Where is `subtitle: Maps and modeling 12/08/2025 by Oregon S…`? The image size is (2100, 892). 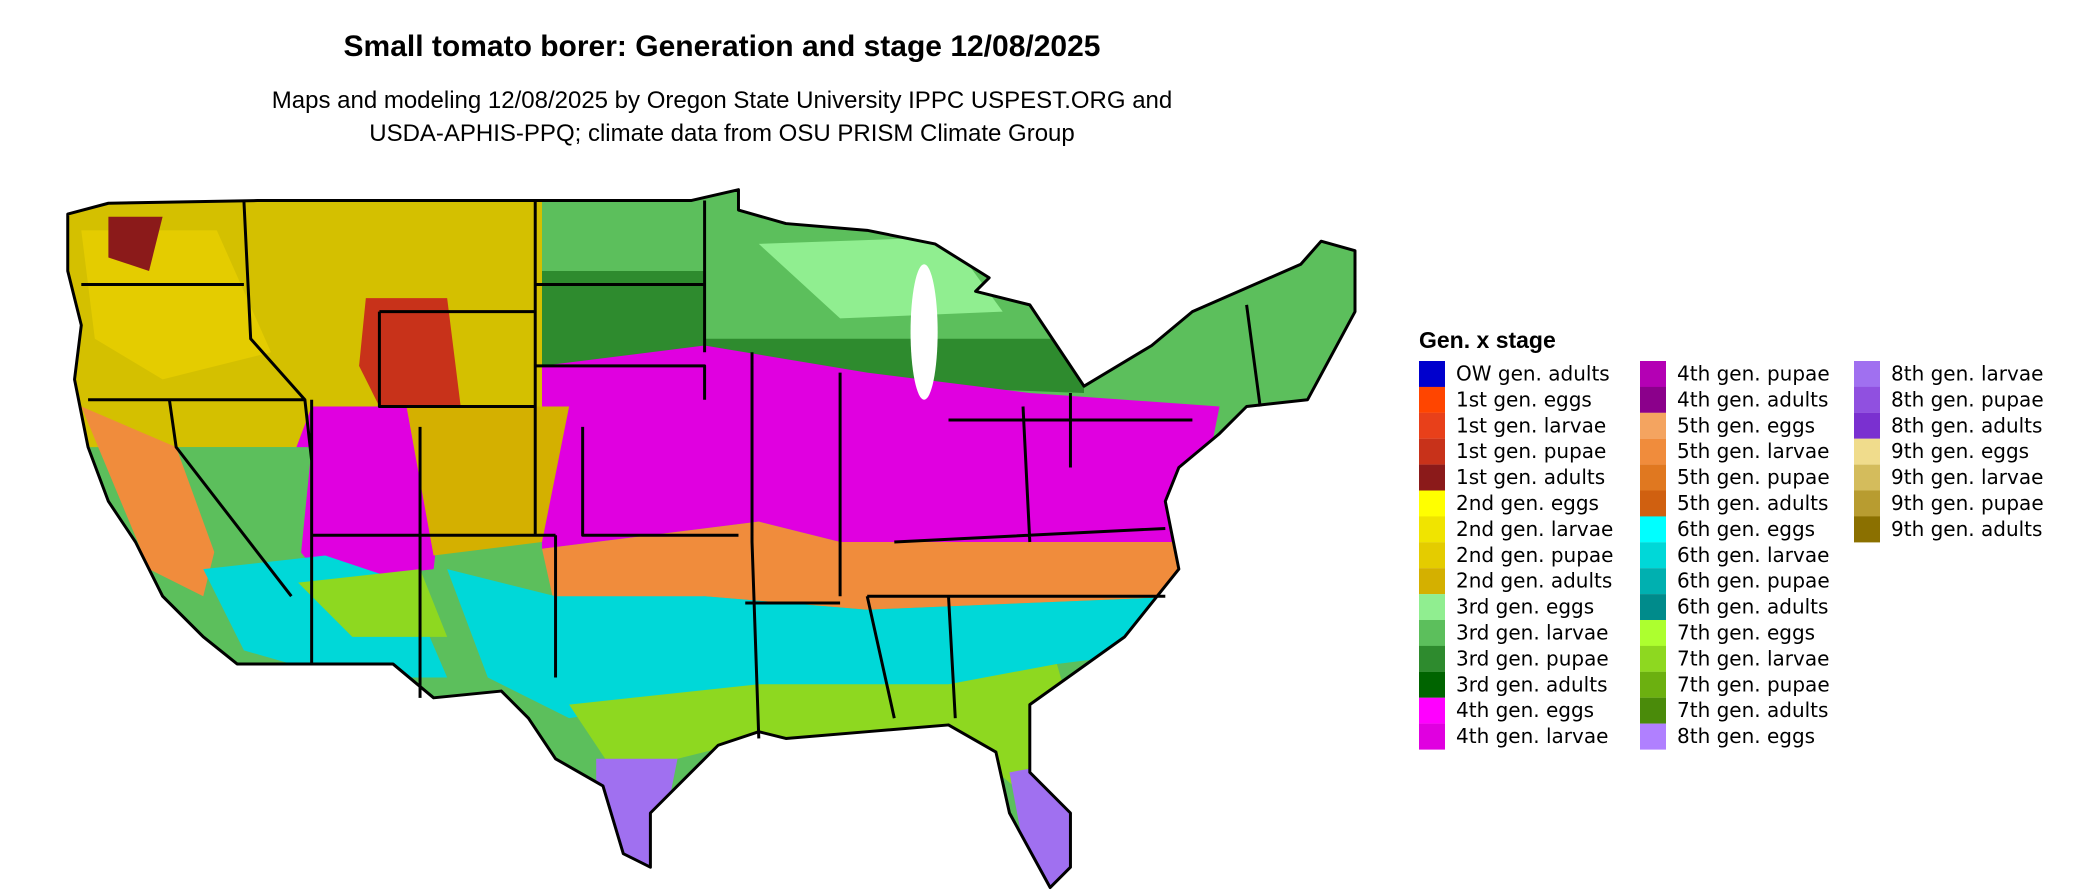 subtitle: Maps and modeling 12/08/2025 by Oregon S… is located at coordinates (722, 100).